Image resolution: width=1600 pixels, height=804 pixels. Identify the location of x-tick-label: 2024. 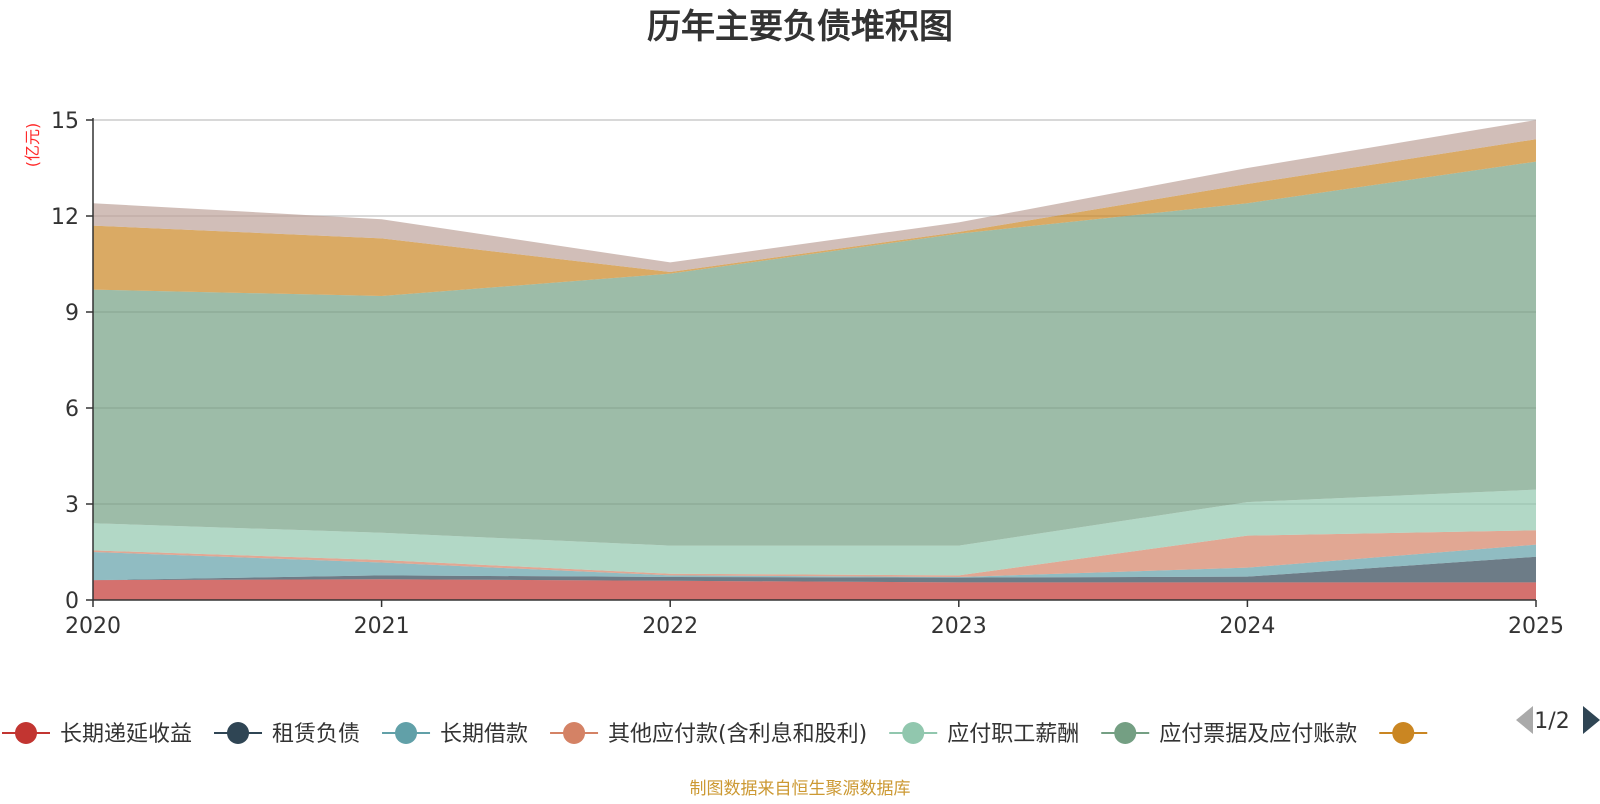
(1247, 626).